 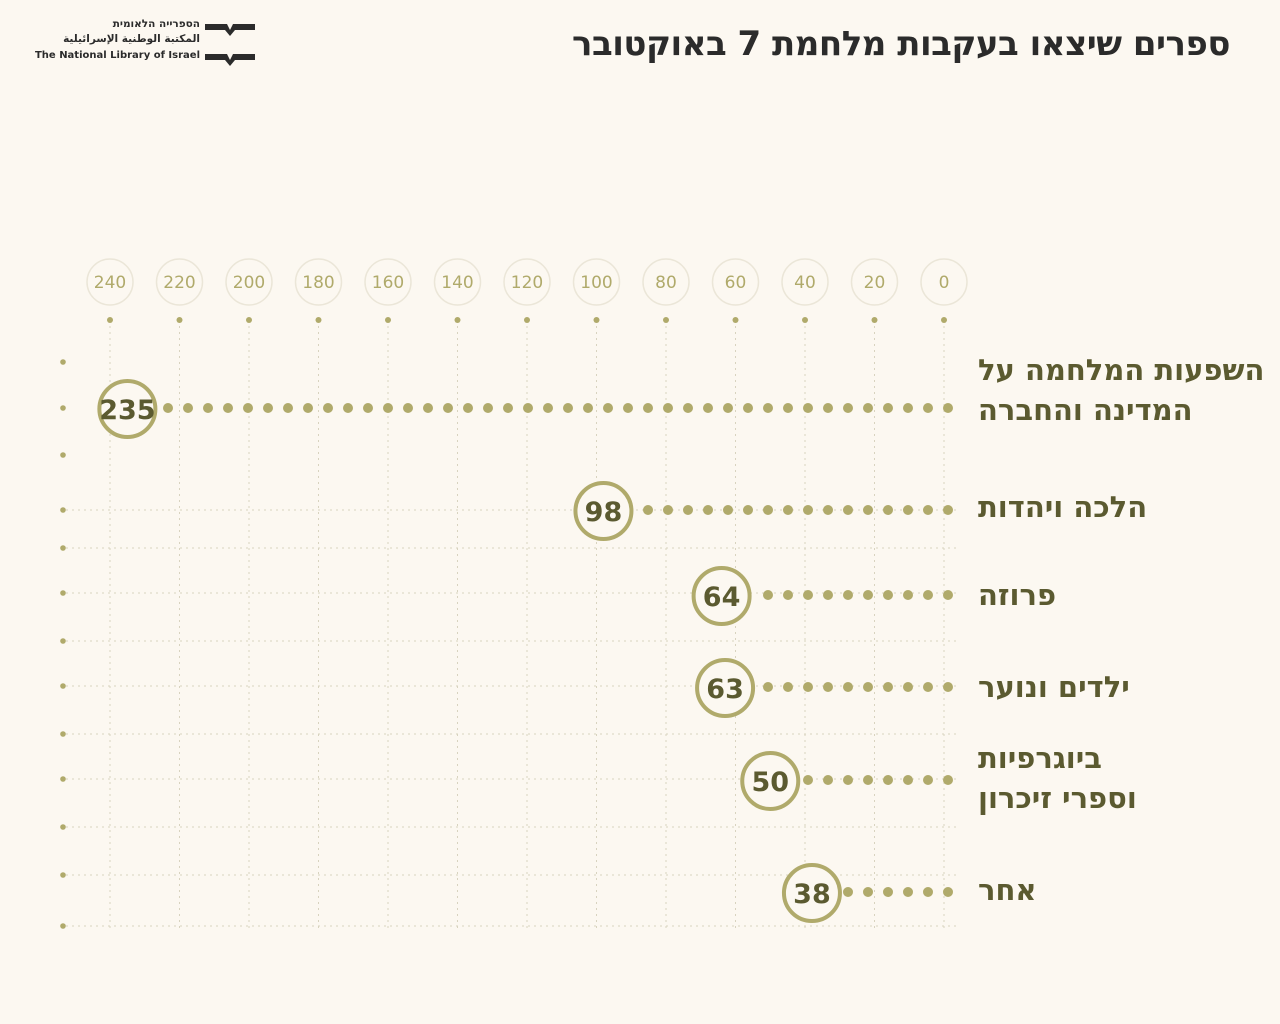 What do you see at coordinates (901, 44) in the screenshot?
I see `chart-title: ספרים שיצאו בעקבות מלחמת 7 באוקטובר` at bounding box center [901, 44].